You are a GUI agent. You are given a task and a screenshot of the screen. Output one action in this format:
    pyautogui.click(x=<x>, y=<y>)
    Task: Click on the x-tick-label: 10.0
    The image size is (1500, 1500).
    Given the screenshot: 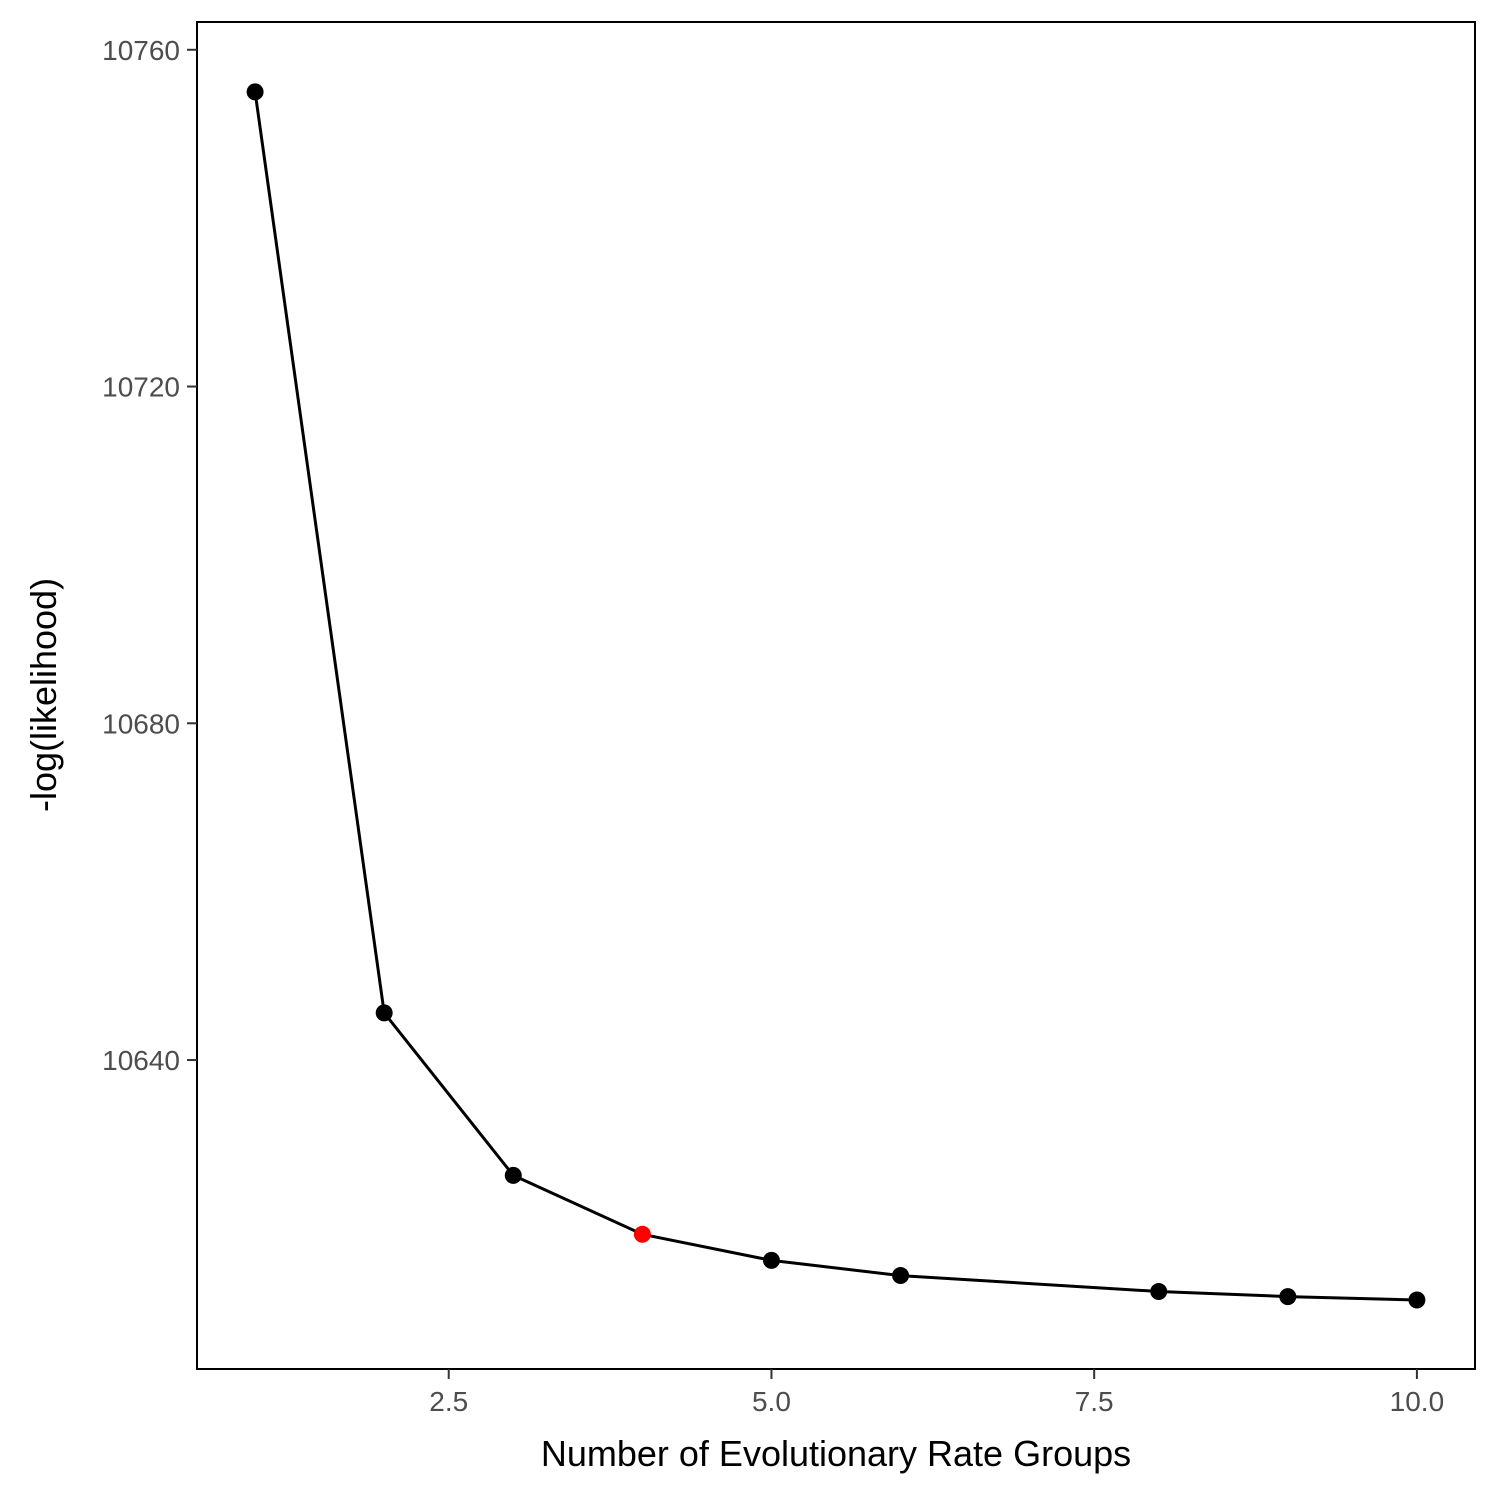 What is the action you would take?
    pyautogui.click(x=1417, y=1401)
    